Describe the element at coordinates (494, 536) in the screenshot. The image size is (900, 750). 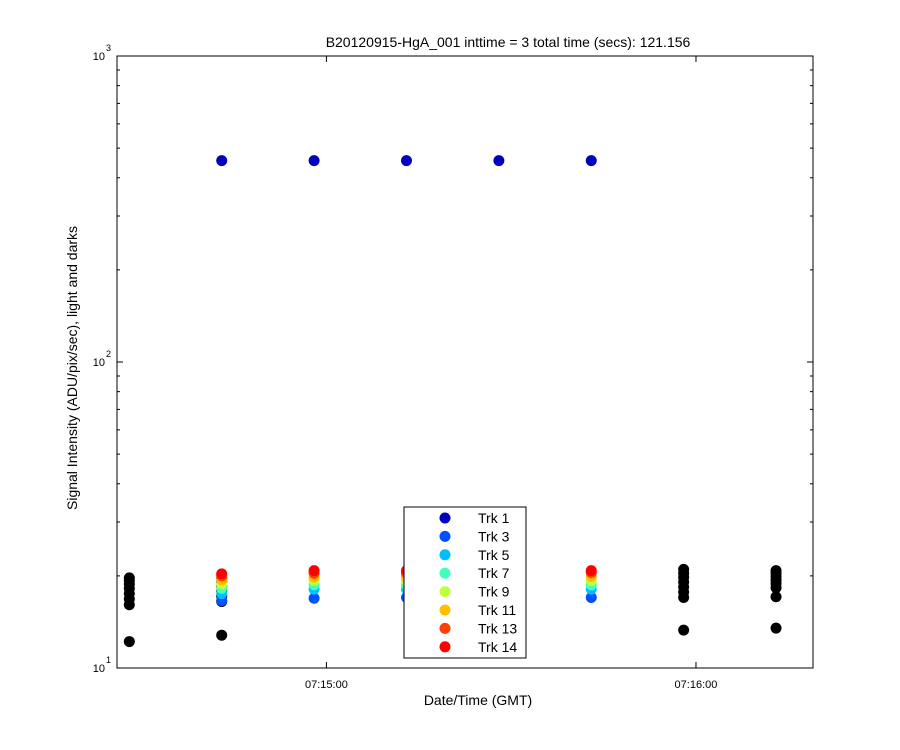
I see `legend-label-trk-3: Trk 3` at that location.